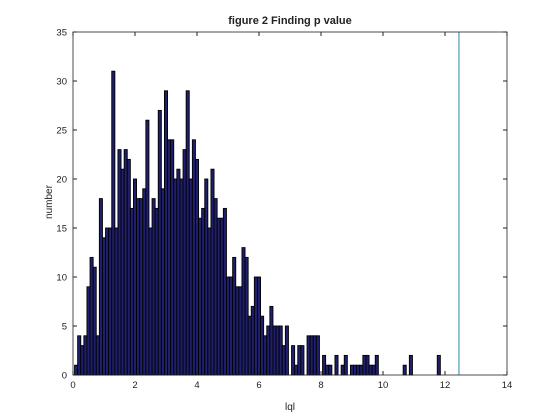 The width and height of the screenshot is (560, 420). Describe the element at coordinates (383, 385) in the screenshot. I see `x-tick-label: 10` at that location.